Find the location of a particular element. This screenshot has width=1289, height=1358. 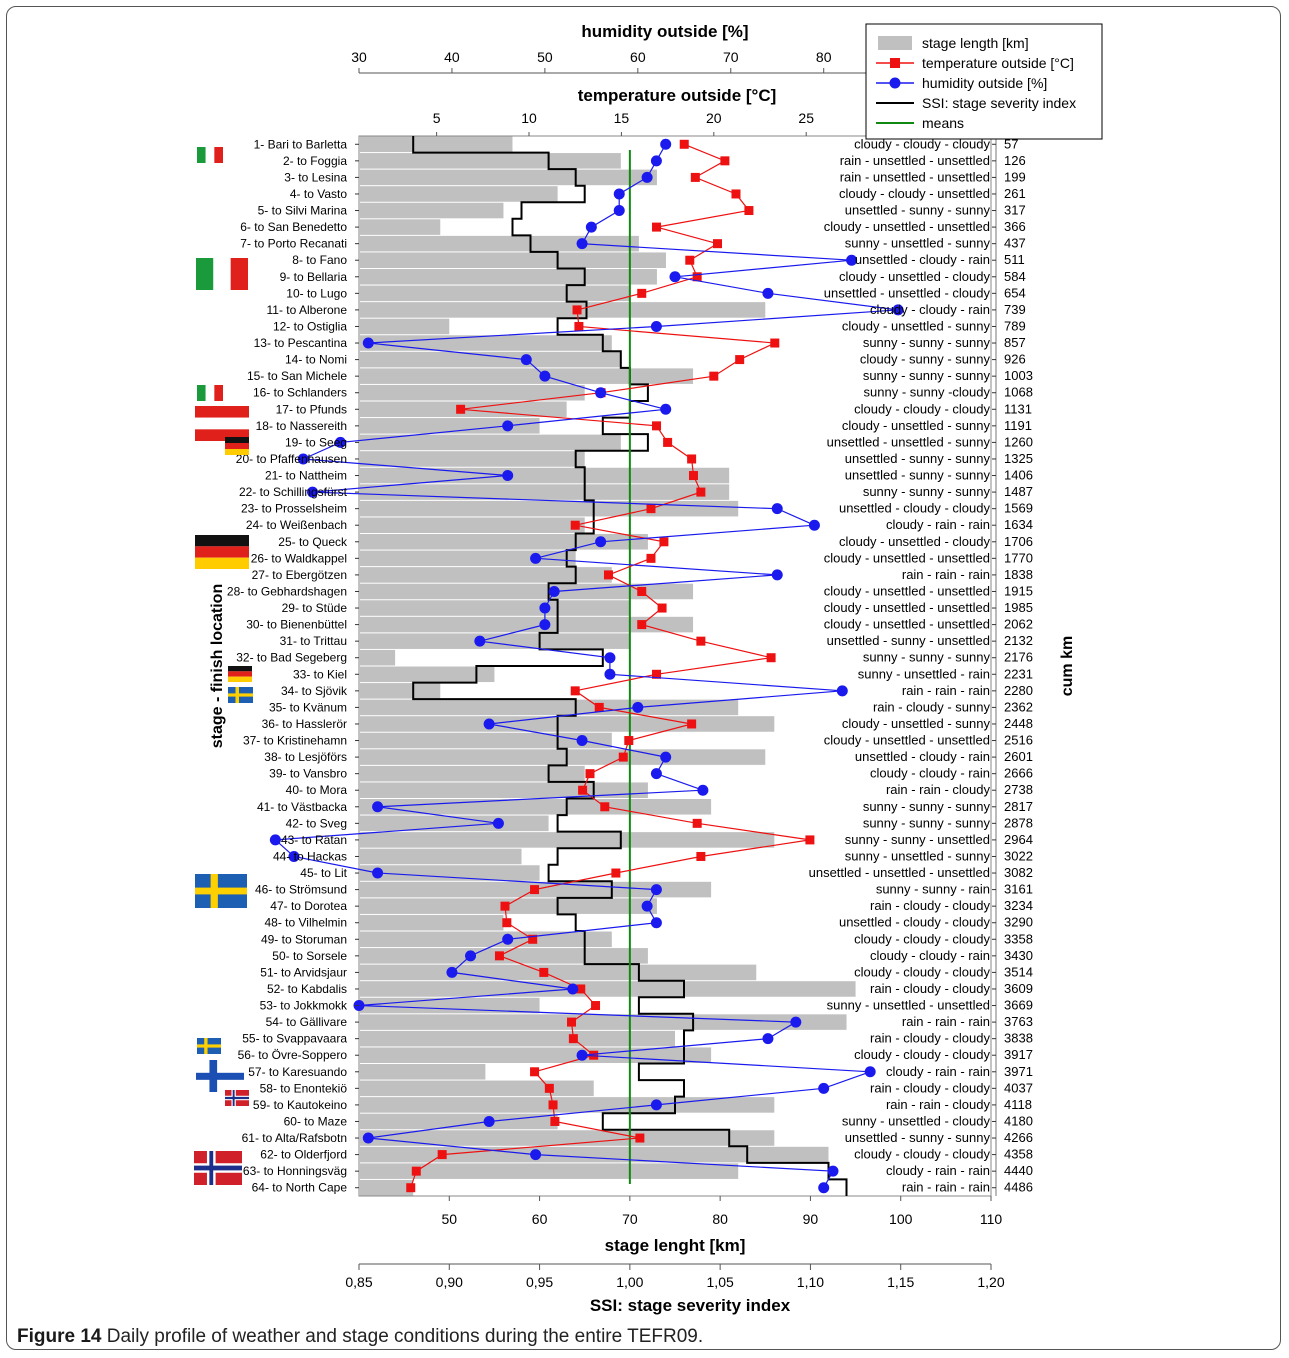

stage-label: 59- to Kautokeino is located at coordinates (300, 1105).